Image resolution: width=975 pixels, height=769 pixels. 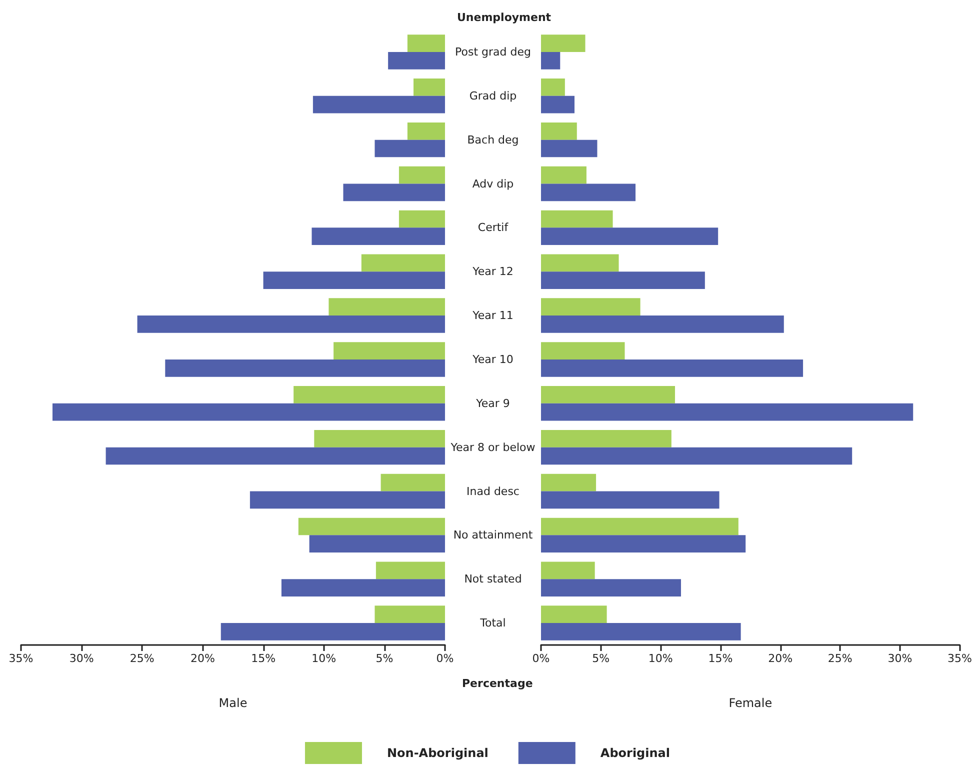 I want to click on y-tick-label: Adv dip, so click(x=493, y=183).